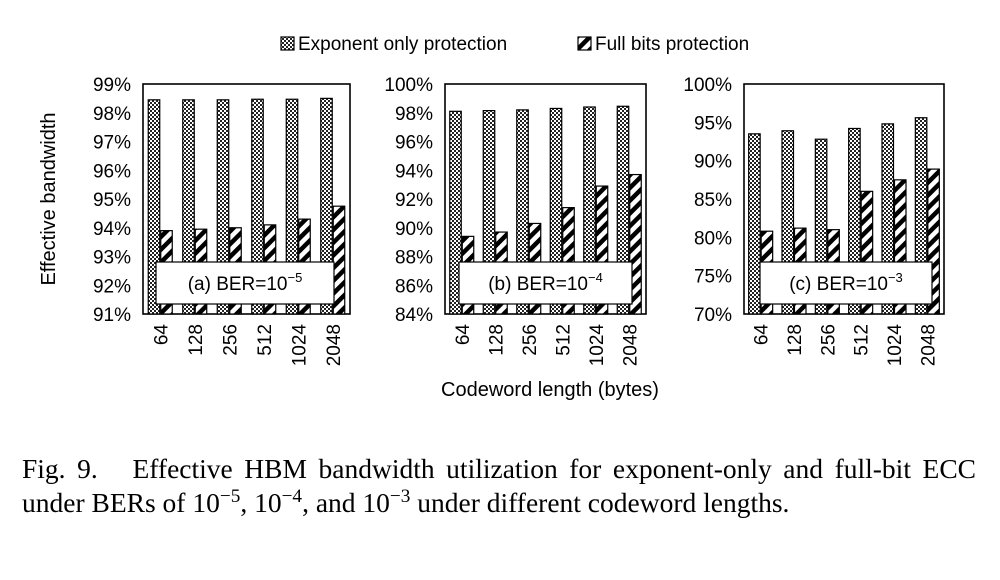  What do you see at coordinates (292, 496) in the screenshot?
I see `caption-power-2-exp: −4` at bounding box center [292, 496].